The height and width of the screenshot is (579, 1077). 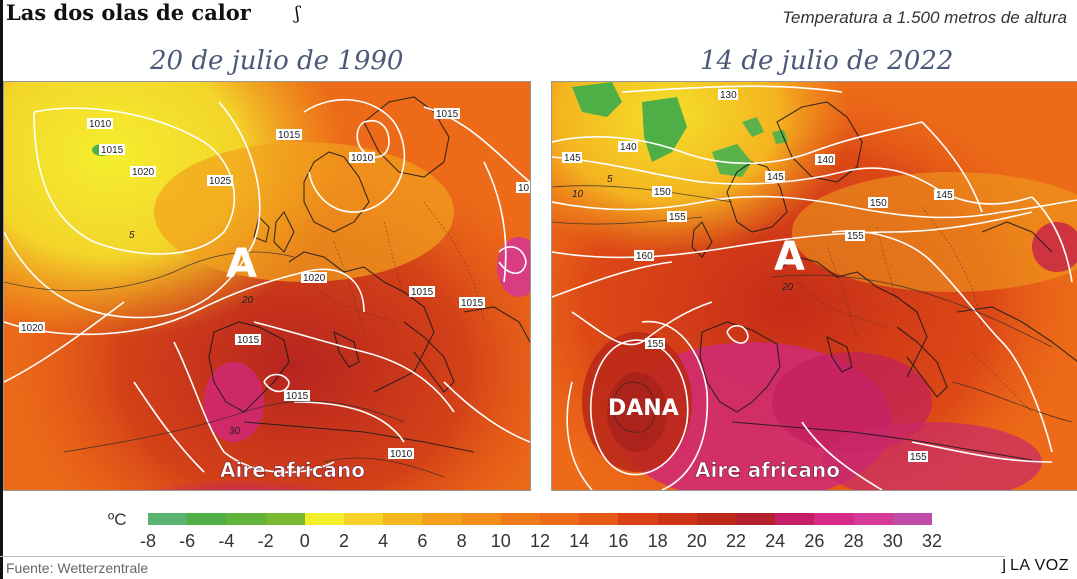 What do you see at coordinates (644, 256) in the screenshot?
I see `isobar-label: 160` at bounding box center [644, 256].